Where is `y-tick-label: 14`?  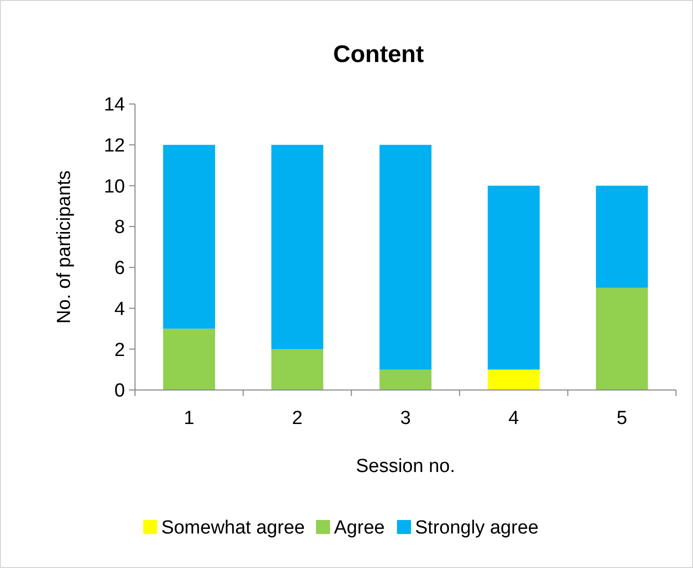 y-tick-label: 14 is located at coordinates (115, 105).